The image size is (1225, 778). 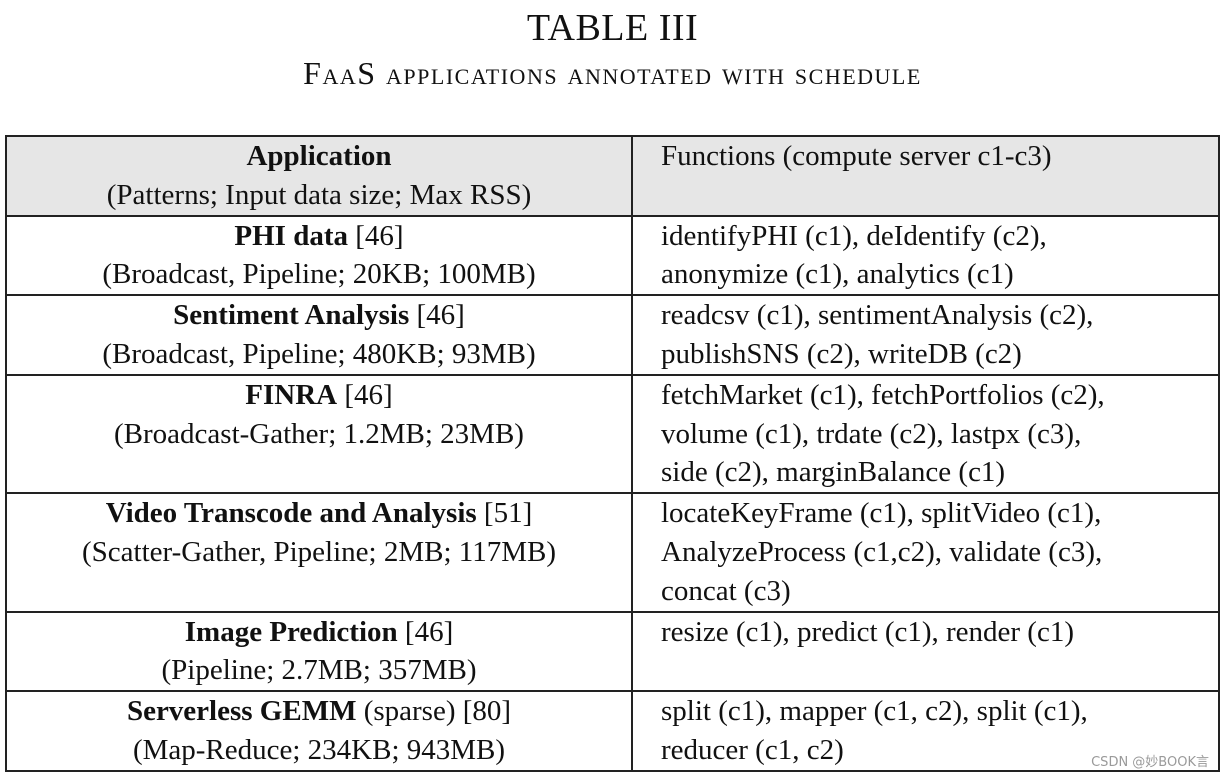 What do you see at coordinates (241, 711) in the screenshot?
I see `app-name: Serverless GEMM` at bounding box center [241, 711].